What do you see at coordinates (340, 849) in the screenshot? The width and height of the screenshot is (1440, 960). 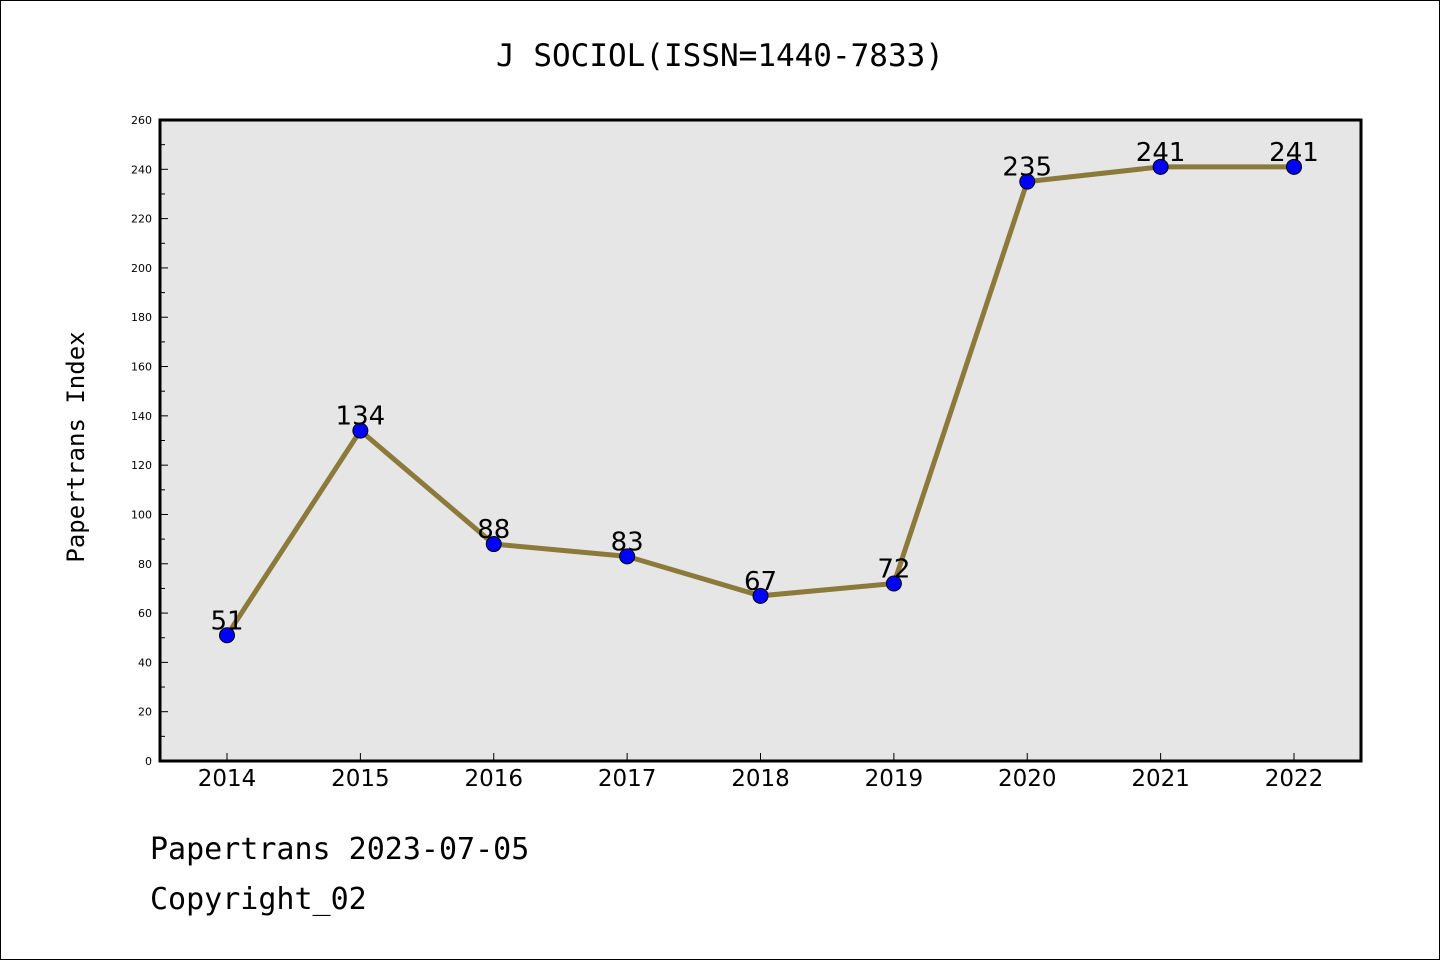 I see `footer-date: Papertrans 2023-07-05` at bounding box center [340, 849].